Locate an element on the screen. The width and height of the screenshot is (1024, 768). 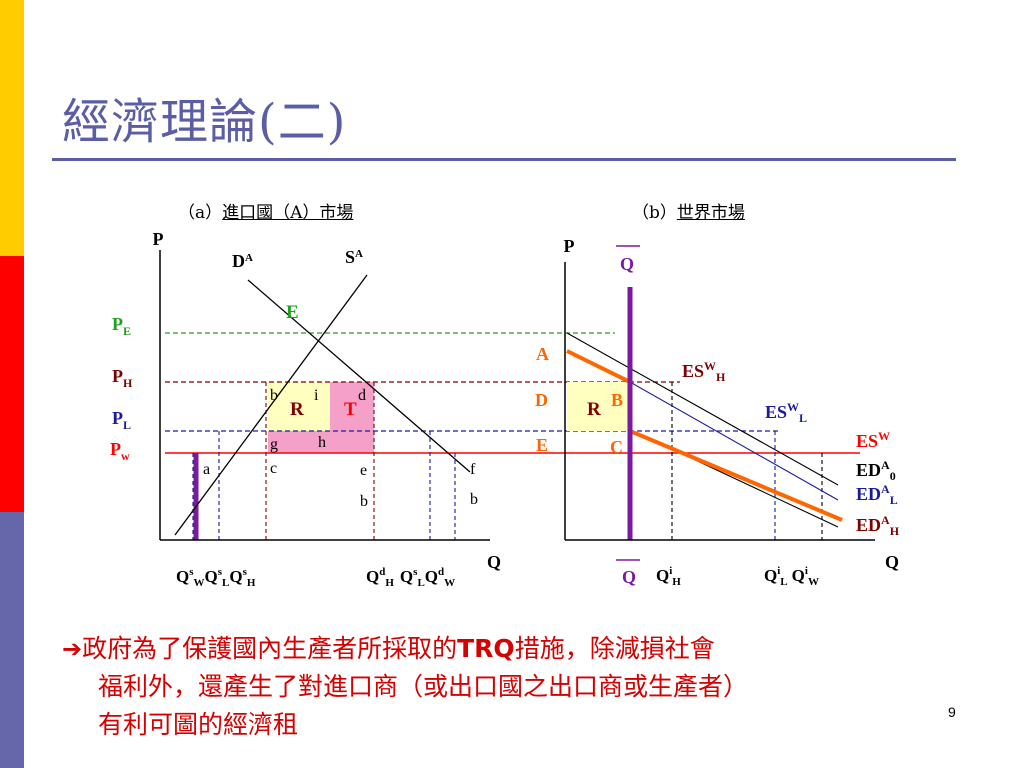
point-f-b: b is located at coordinates (474, 499).